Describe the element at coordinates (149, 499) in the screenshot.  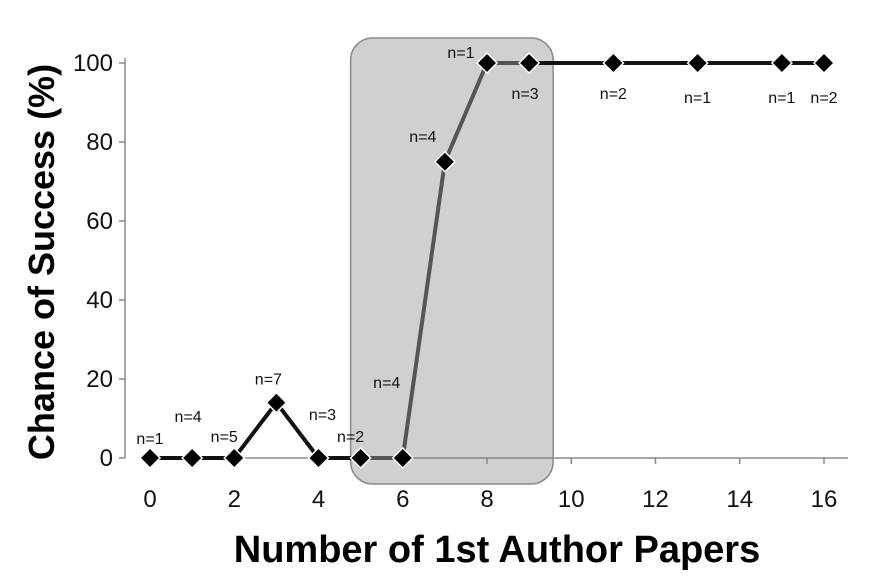
I see `x-tick-label: 0` at that location.